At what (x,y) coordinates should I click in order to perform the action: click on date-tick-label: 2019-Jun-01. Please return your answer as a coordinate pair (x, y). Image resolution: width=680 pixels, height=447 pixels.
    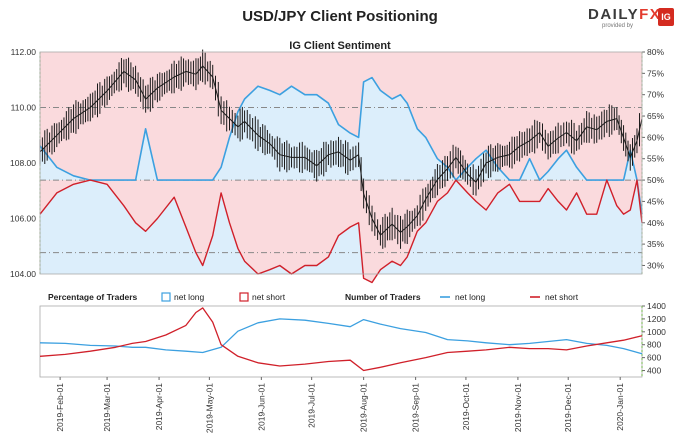
    Looking at the image, I should click on (261, 407).